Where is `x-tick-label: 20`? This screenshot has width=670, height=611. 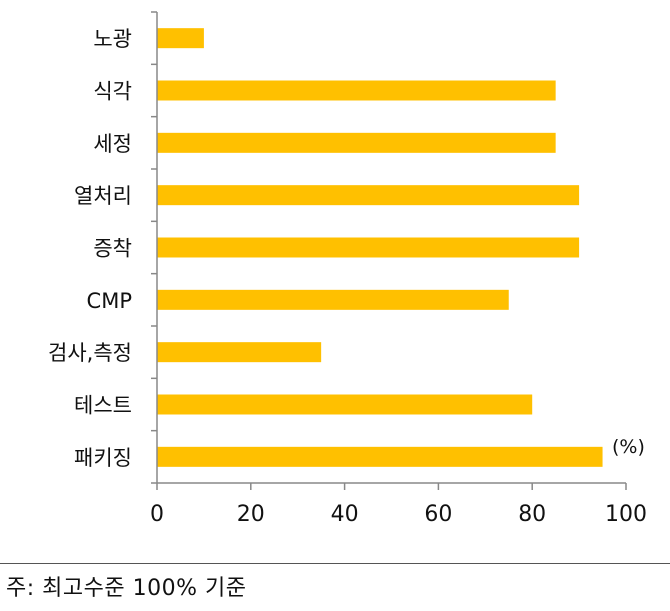 x-tick-label: 20 is located at coordinates (251, 514).